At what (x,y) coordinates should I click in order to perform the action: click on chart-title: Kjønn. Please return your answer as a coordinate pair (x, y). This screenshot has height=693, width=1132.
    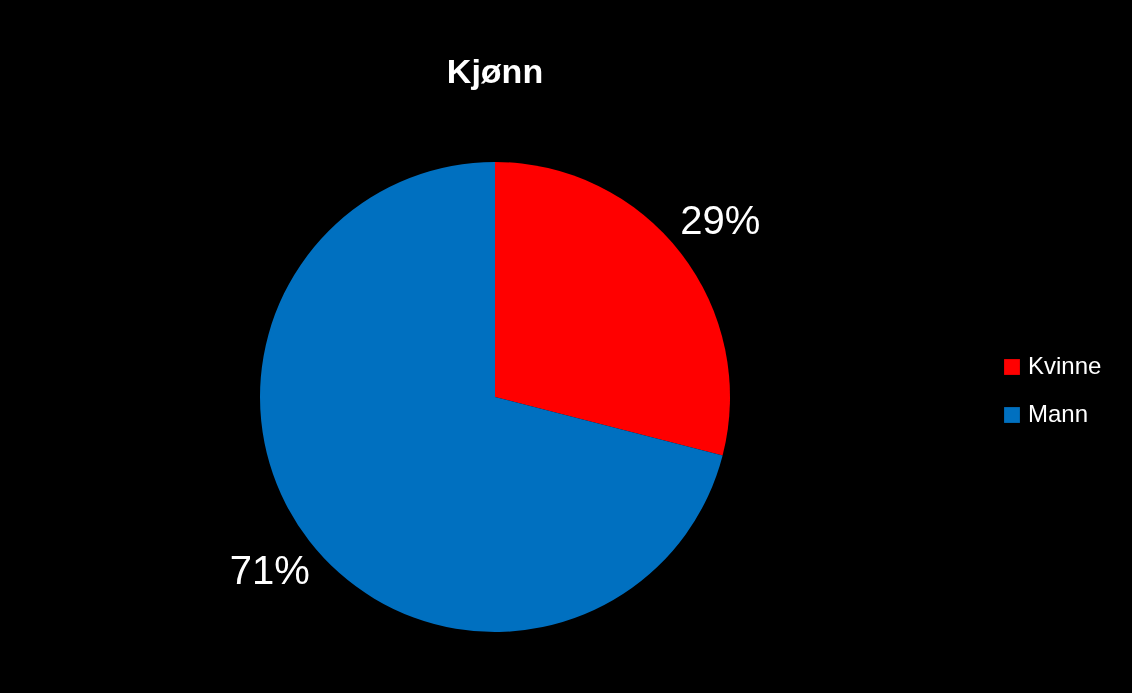
    Looking at the image, I should click on (495, 71).